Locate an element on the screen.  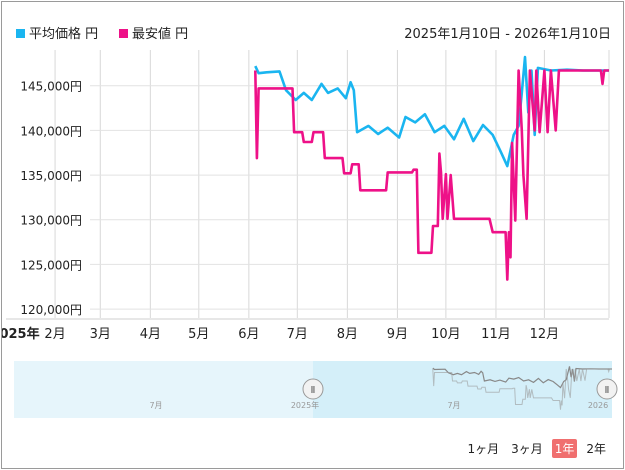
navigator-handle-left is located at coordinates (313, 389).